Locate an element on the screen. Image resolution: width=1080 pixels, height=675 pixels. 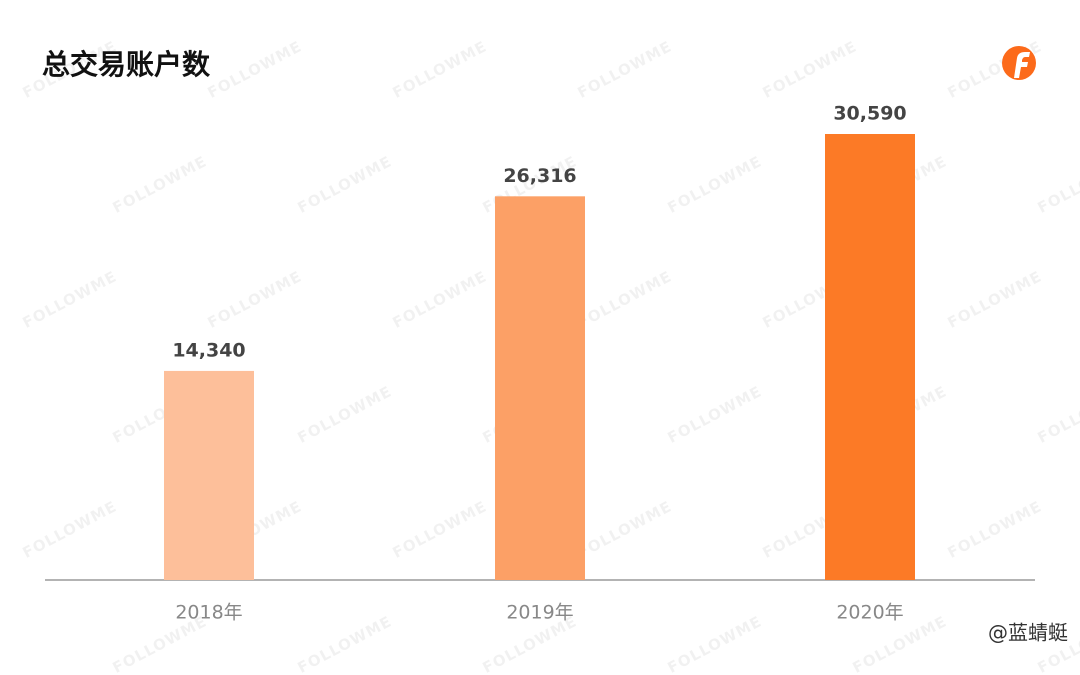
logo is located at coordinates (1019, 63).